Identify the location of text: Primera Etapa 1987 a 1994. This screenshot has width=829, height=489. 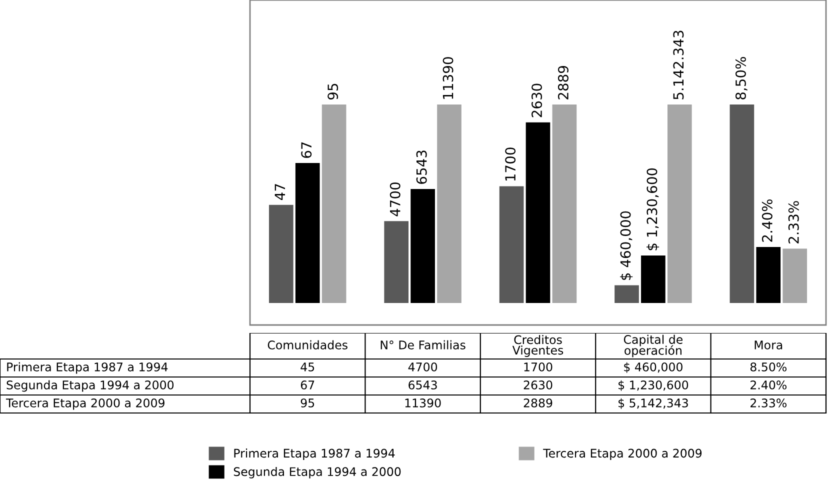
(87, 368).